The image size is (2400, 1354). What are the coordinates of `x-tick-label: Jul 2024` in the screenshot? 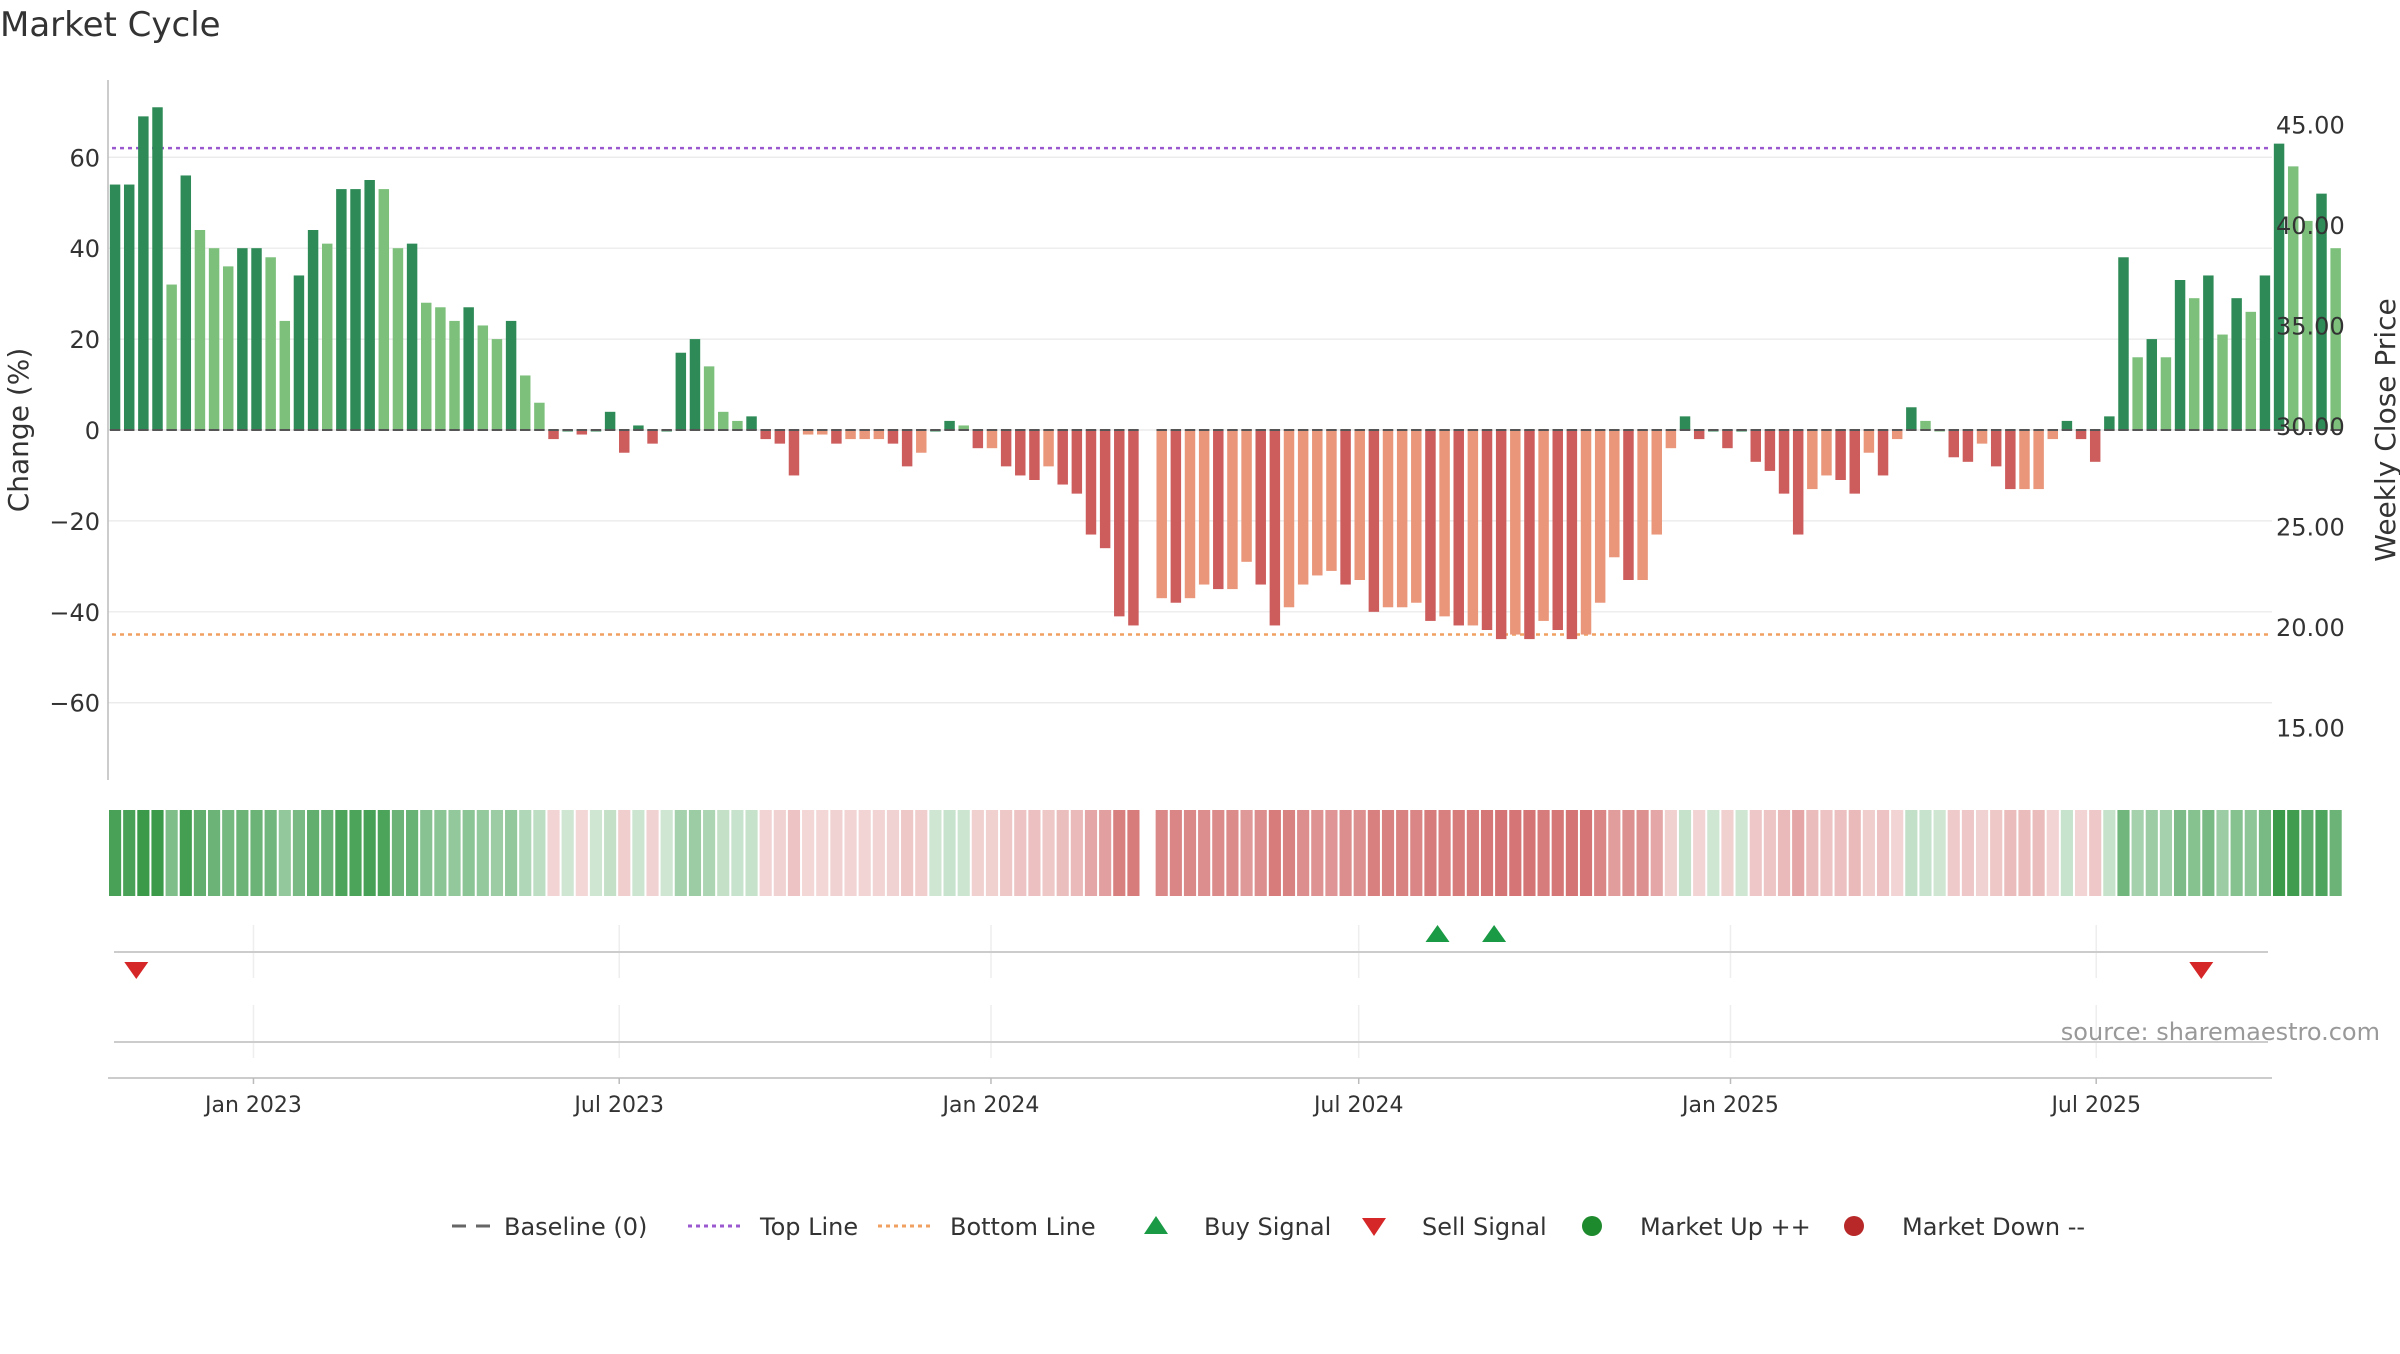 It's located at (1358, 1105).